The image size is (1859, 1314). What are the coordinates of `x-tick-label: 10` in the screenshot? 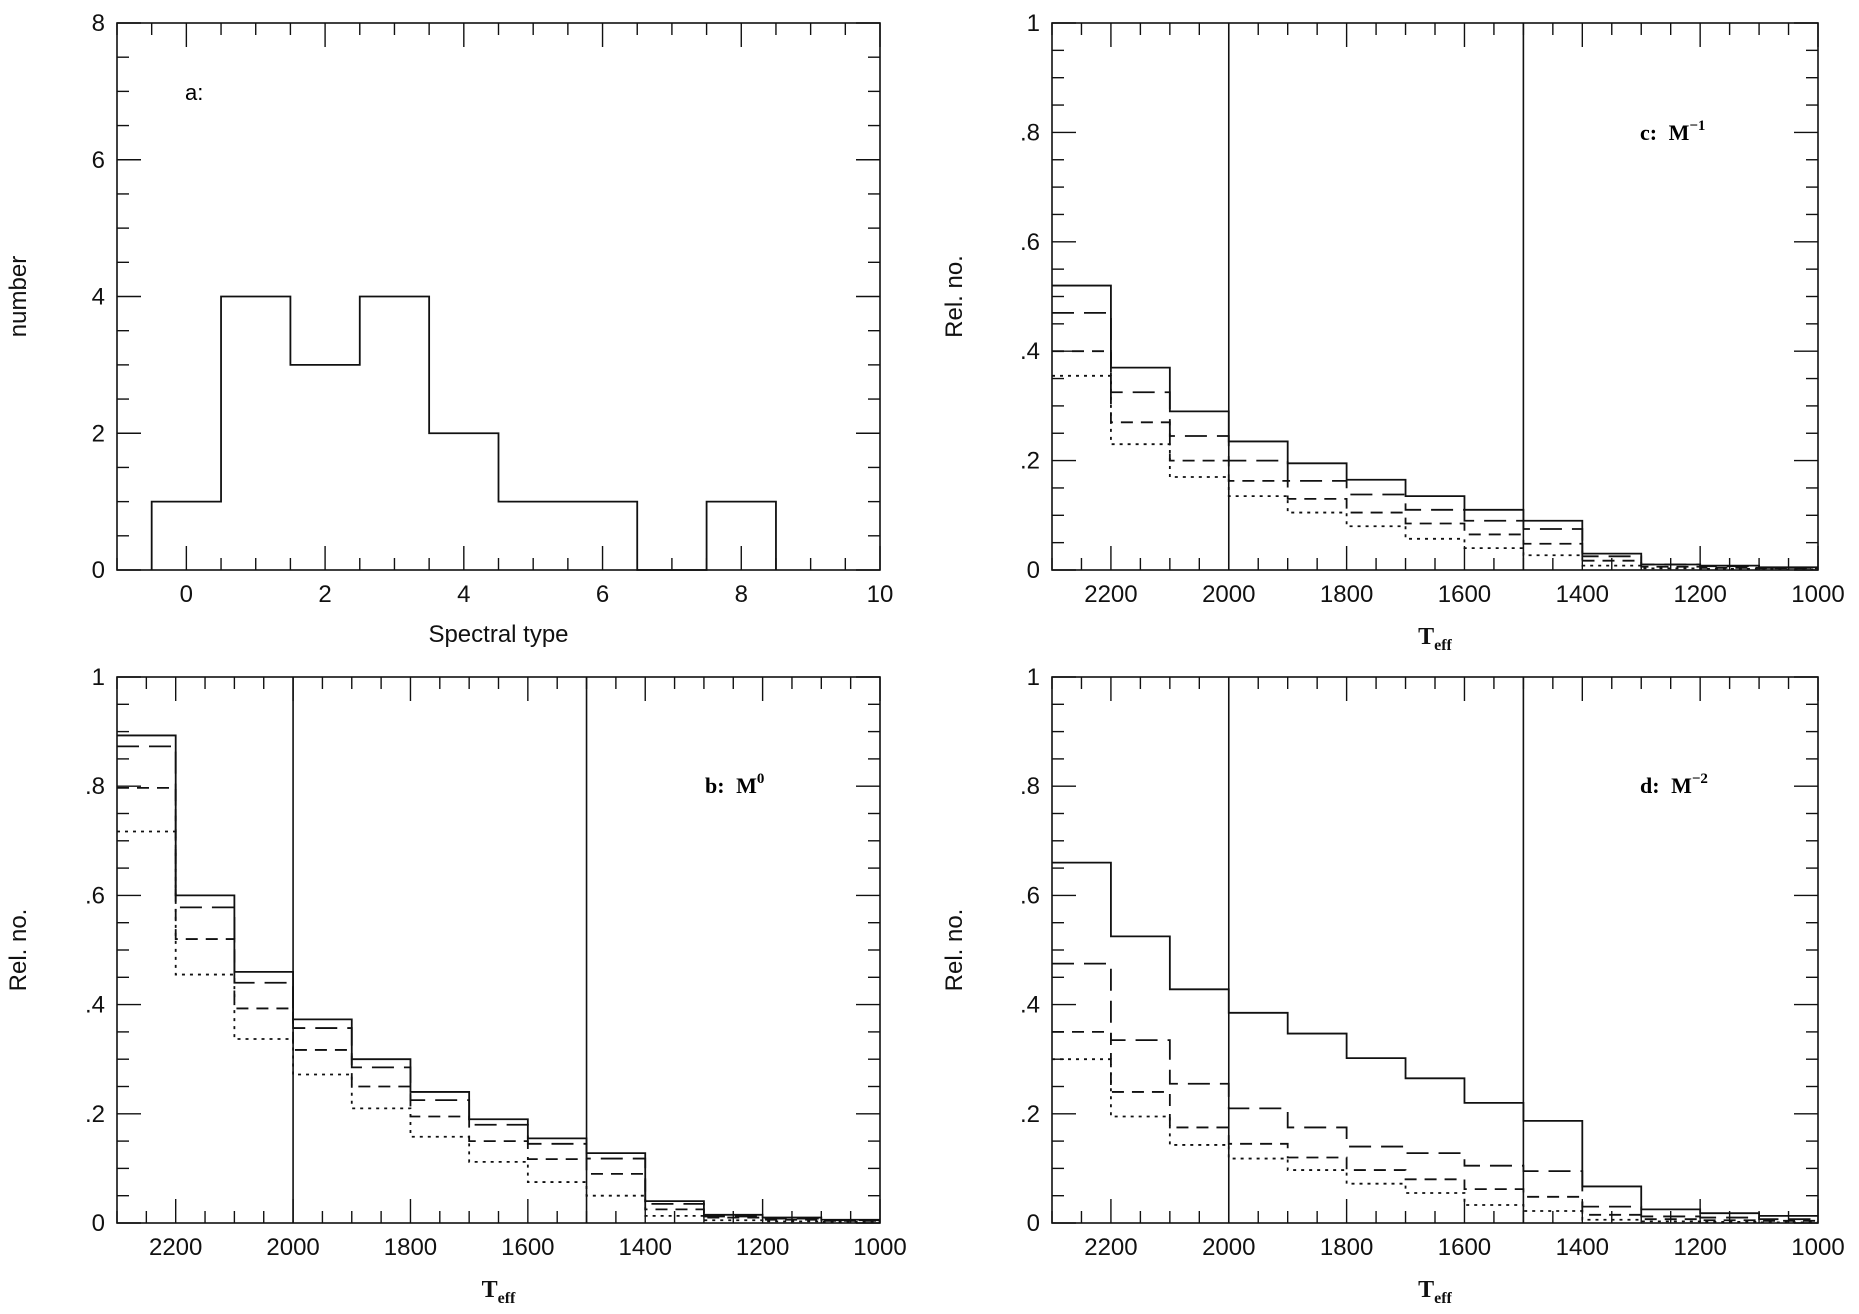 It's located at (880, 594).